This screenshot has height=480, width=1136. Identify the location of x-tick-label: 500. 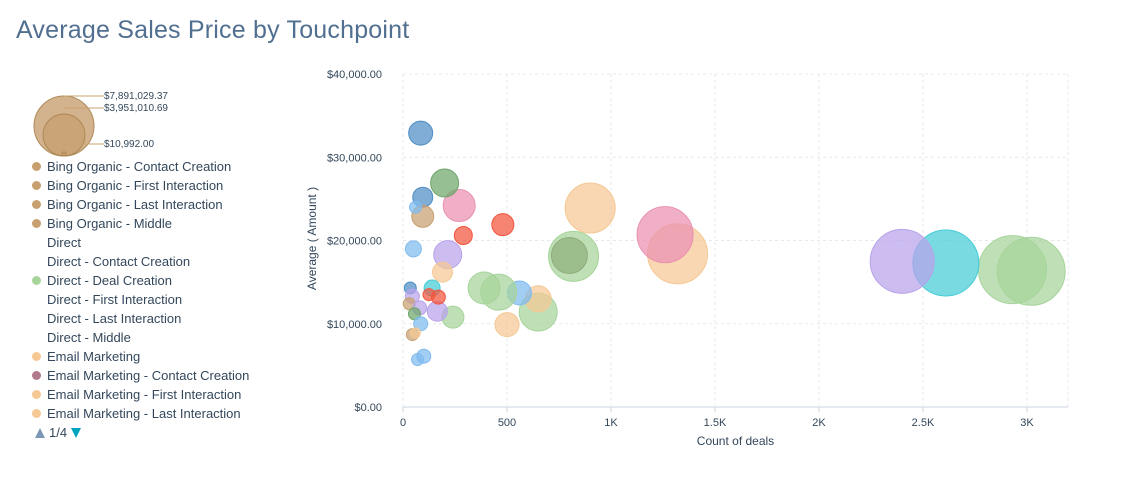
(507, 423).